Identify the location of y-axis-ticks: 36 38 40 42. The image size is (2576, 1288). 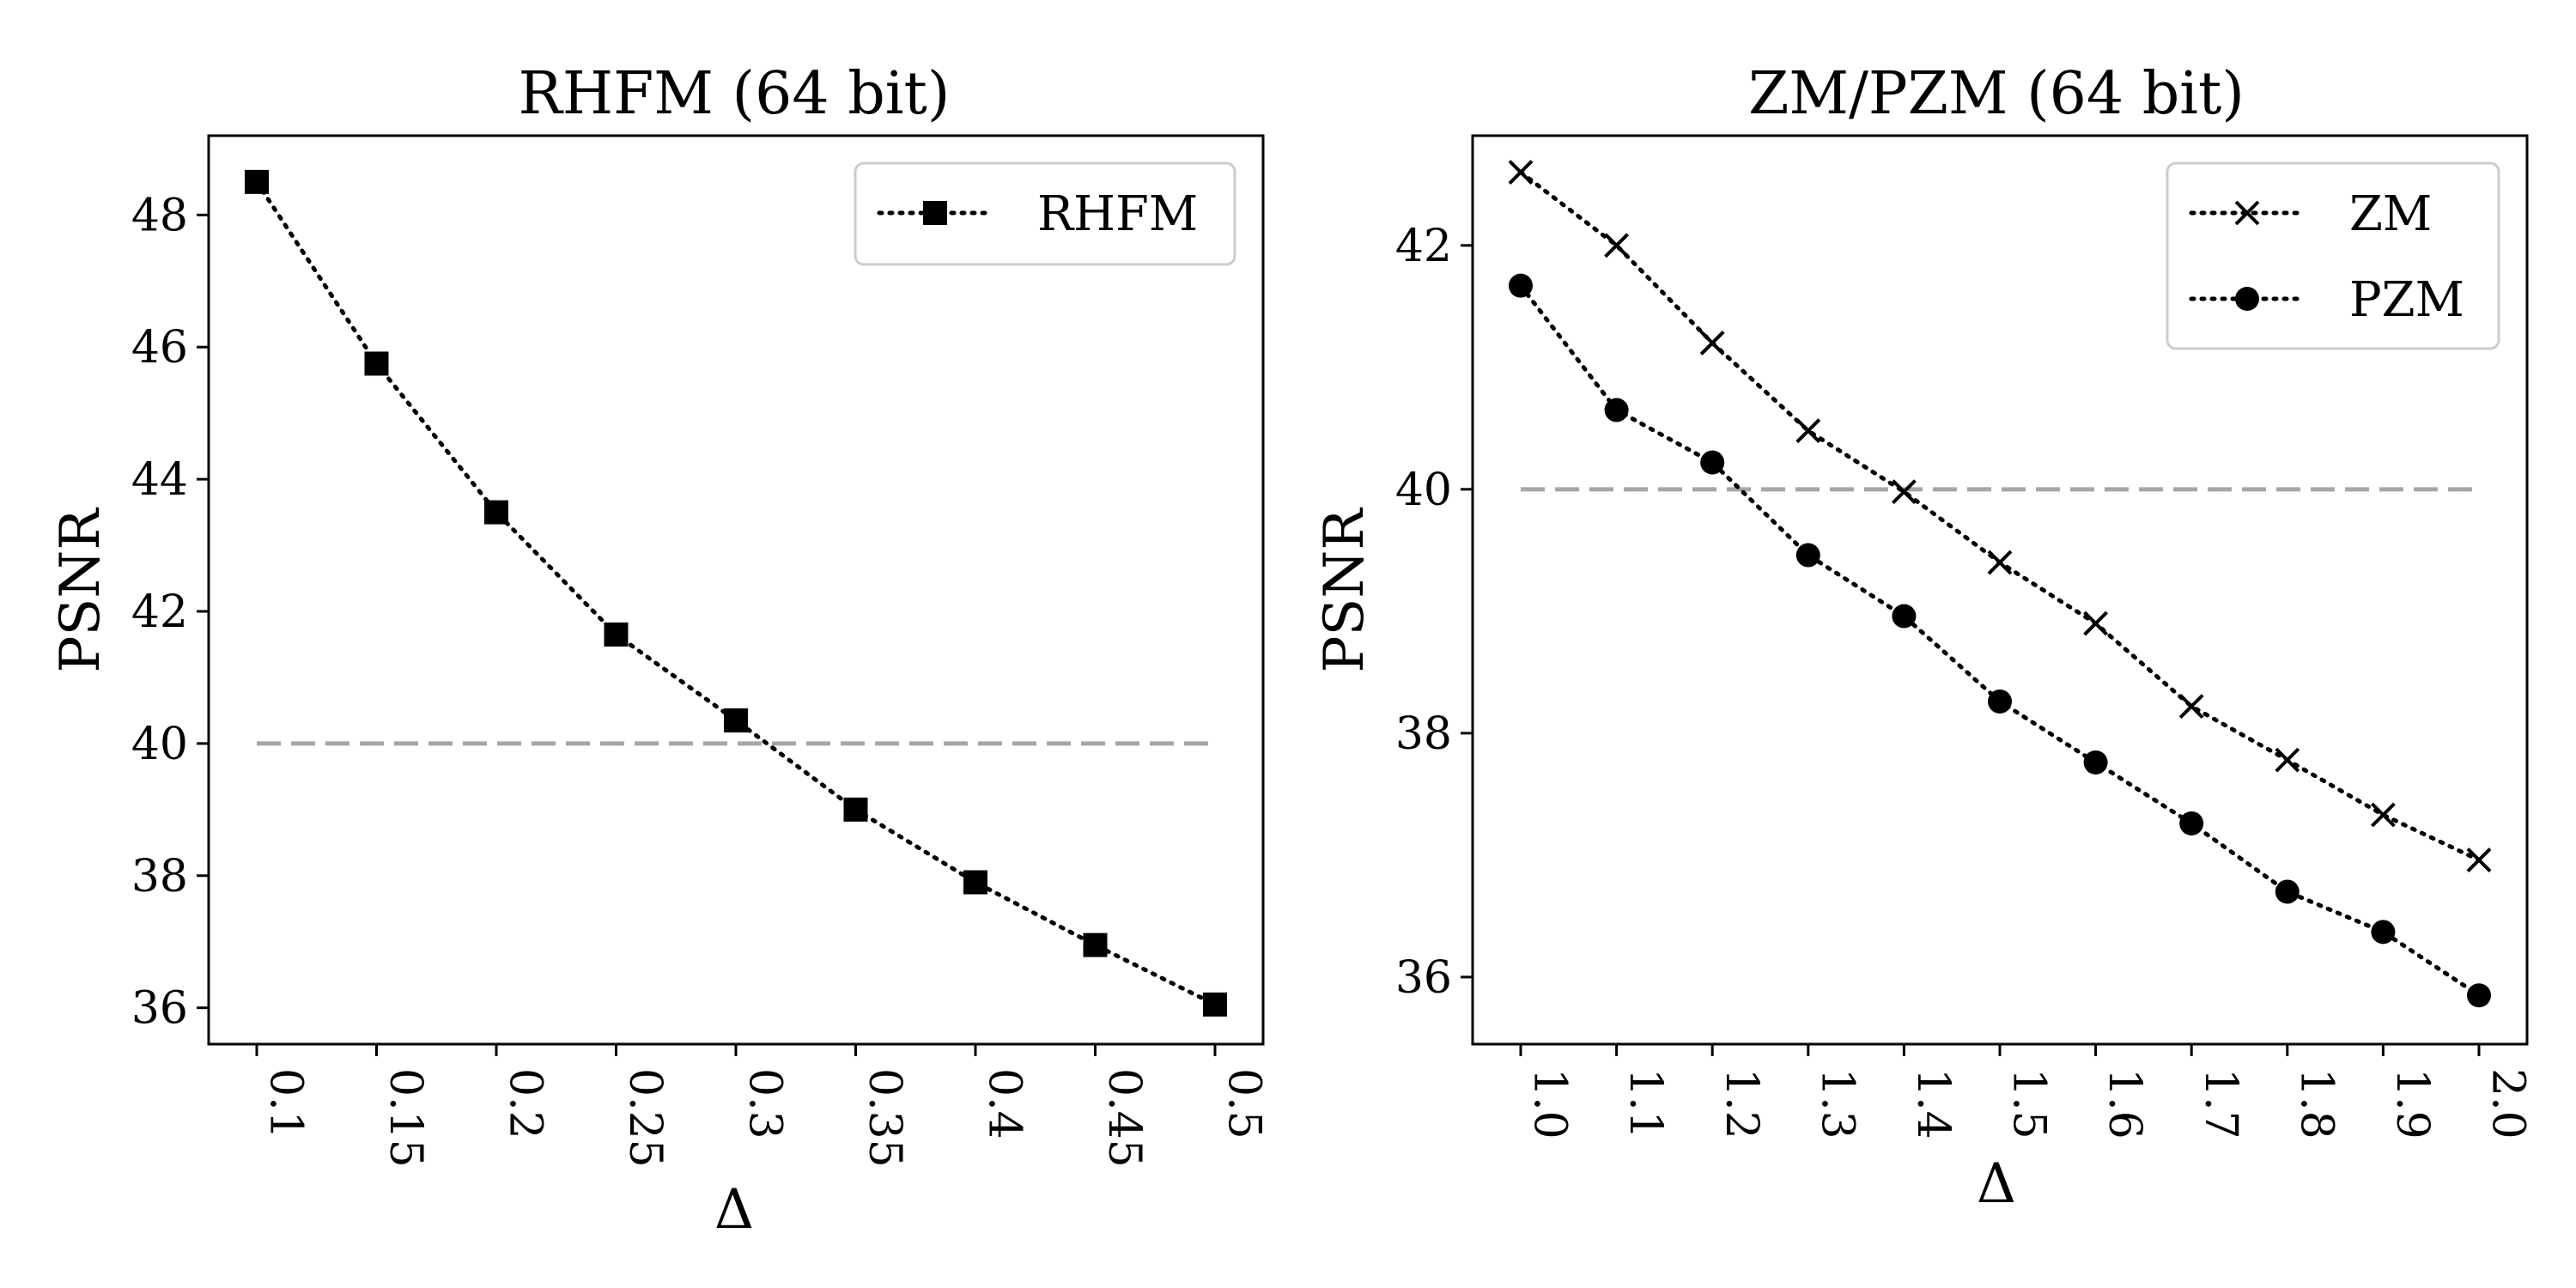
(1434, 612).